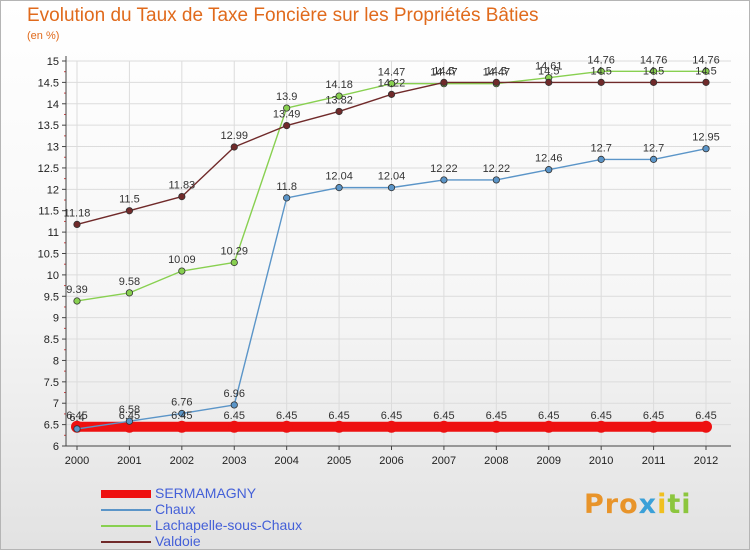  Describe the element at coordinates (129, 200) in the screenshot. I see `data-label: 11.5` at that location.